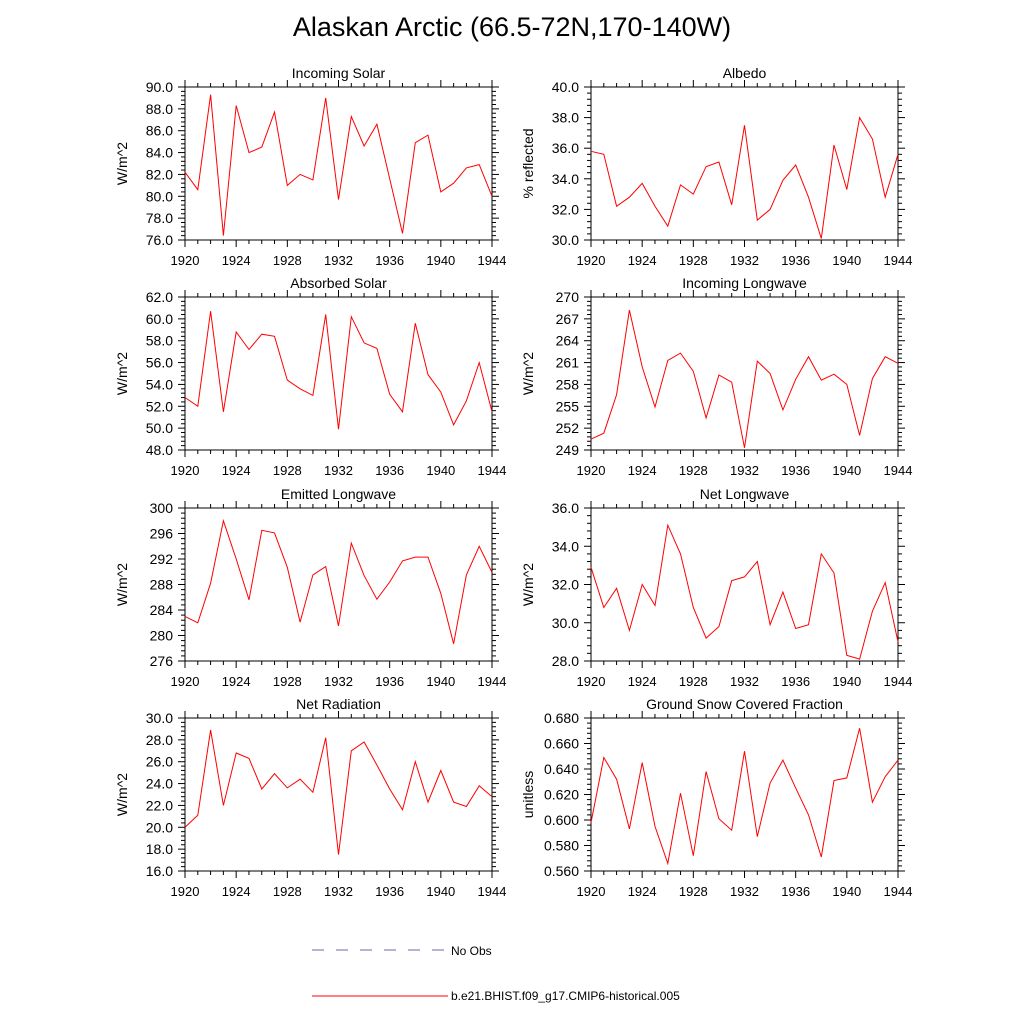  Describe the element at coordinates (568, 341) in the screenshot. I see `y-tick-label: 264` at that location.